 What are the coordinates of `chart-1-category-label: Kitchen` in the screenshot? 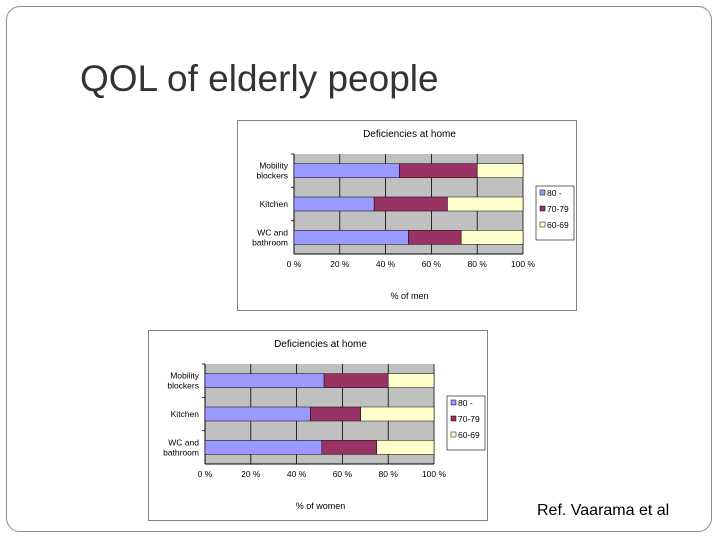 It's located at (274, 204).